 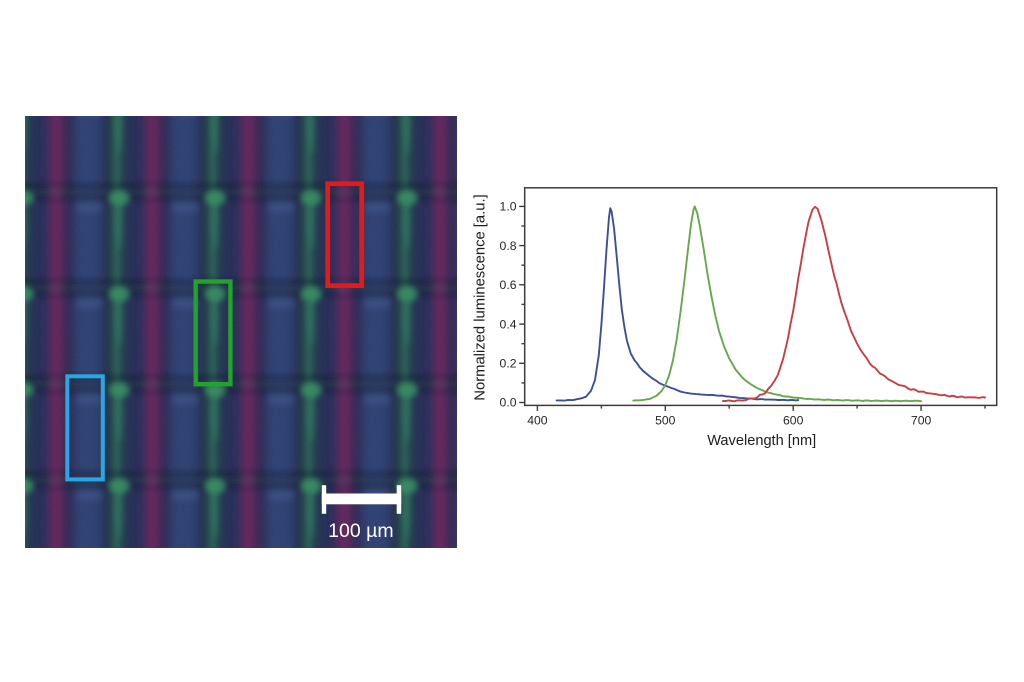 I want to click on svg-text: Normalized luminescence [a.u.], so click(x=481, y=297).